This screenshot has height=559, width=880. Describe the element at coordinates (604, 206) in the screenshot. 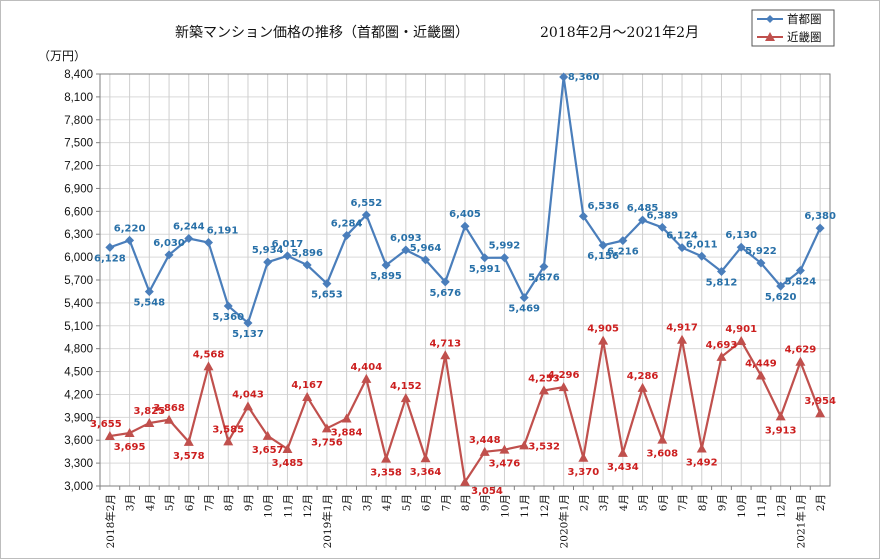

I see `data-label: 6,536` at that location.